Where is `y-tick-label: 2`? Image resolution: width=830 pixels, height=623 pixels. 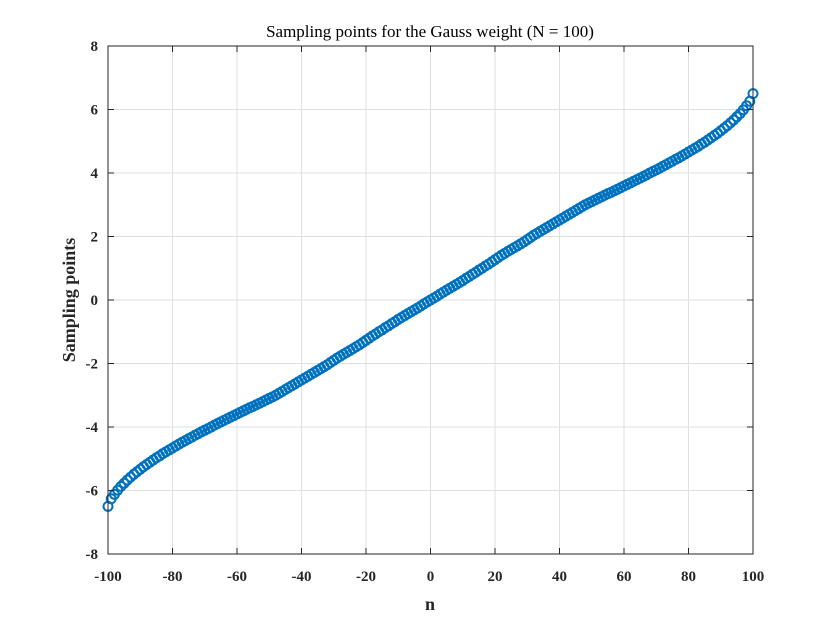 y-tick-label: 2 is located at coordinates (95, 238).